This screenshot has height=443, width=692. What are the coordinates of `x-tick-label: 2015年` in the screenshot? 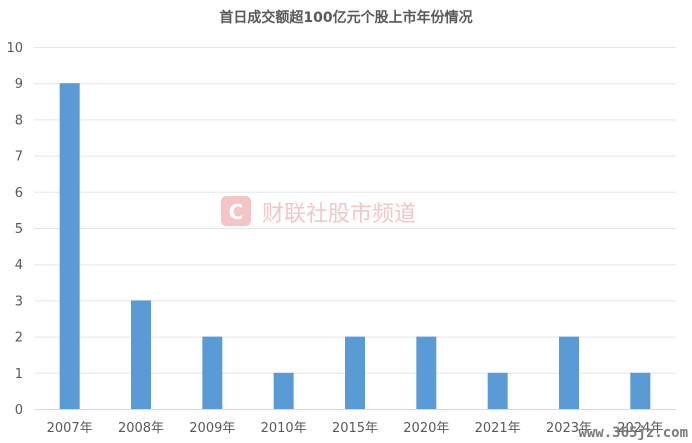 It's located at (355, 428).